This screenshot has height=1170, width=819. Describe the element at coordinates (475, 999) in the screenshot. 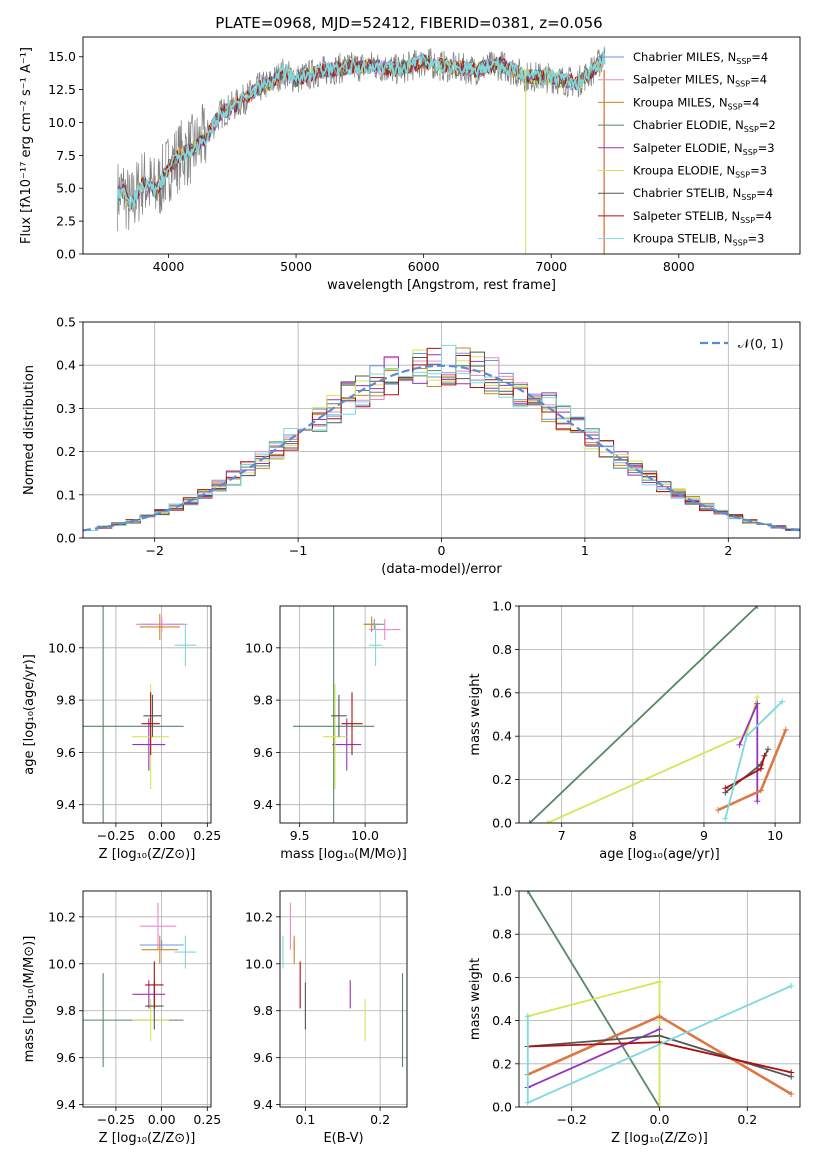

I see `y-axis-label: mass weight` at that location.